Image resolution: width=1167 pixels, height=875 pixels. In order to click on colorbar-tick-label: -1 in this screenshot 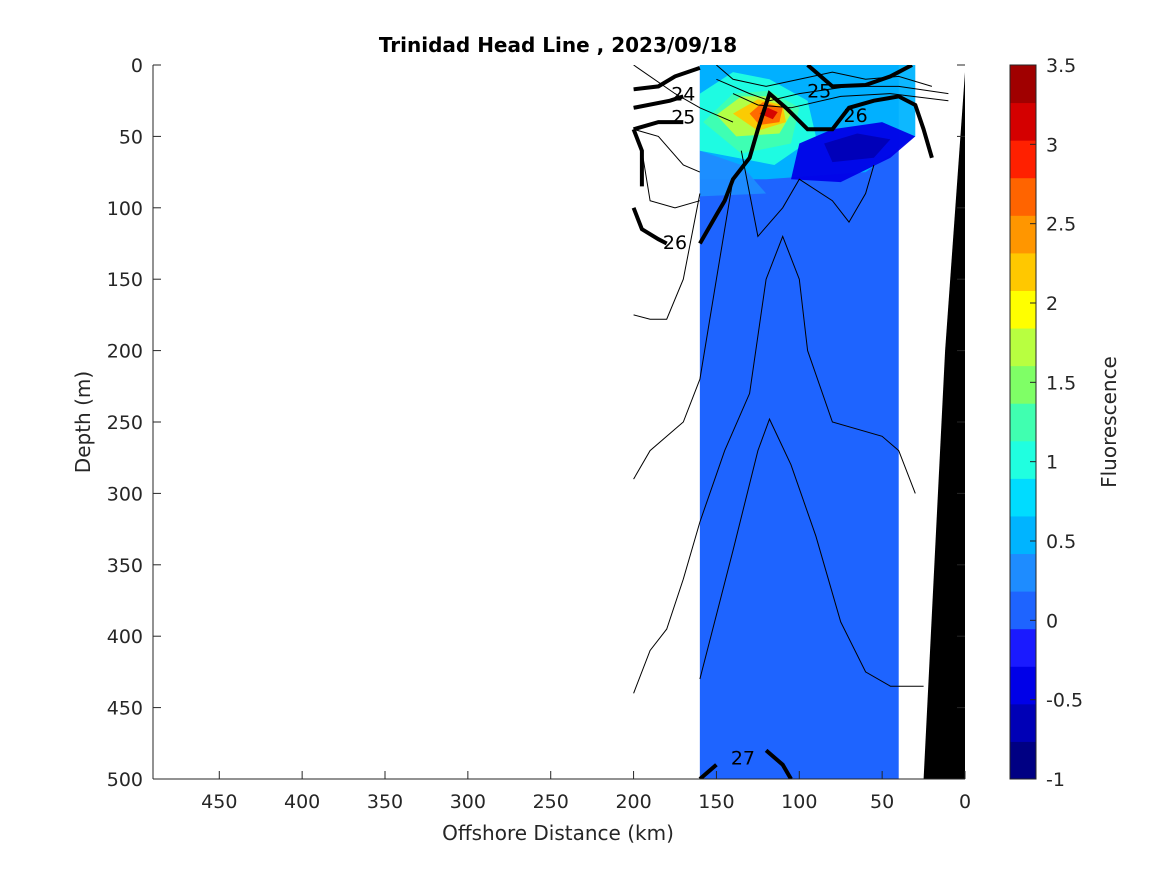, I will do `click(1055, 780)`.